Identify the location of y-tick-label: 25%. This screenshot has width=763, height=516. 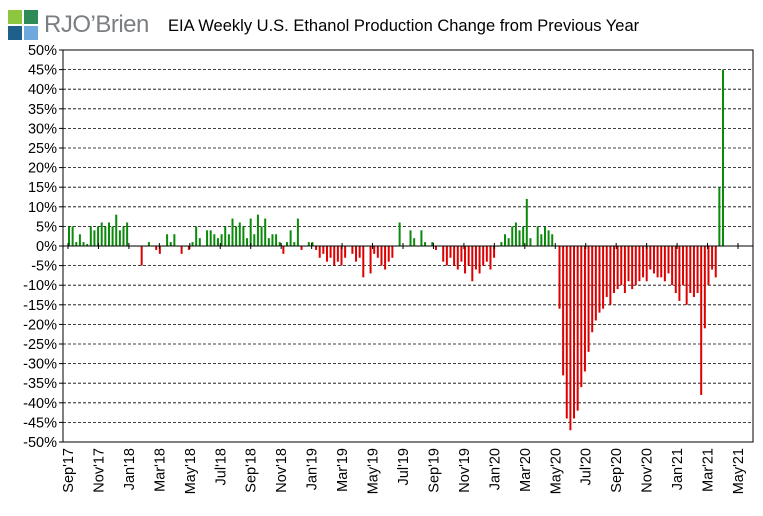
(42, 149).